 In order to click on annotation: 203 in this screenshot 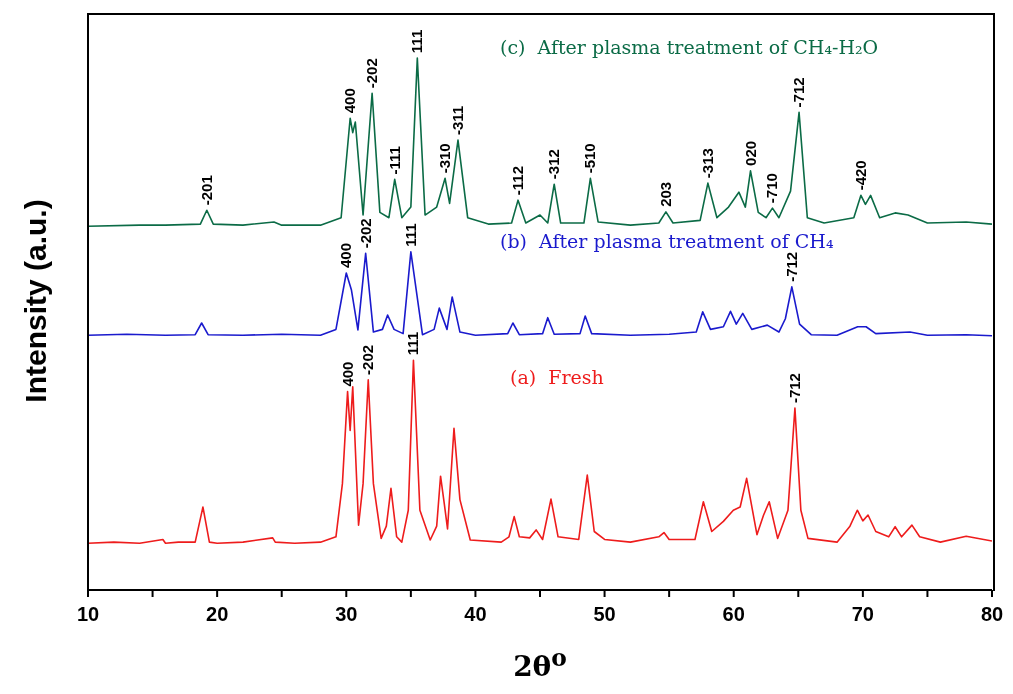, I will do `click(665, 194)`.